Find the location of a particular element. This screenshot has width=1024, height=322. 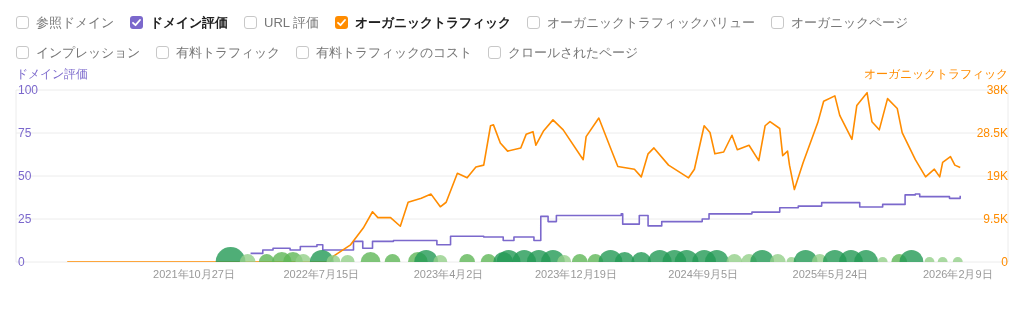

x-tick-label: 2026年2月9日 is located at coordinates (957, 273).